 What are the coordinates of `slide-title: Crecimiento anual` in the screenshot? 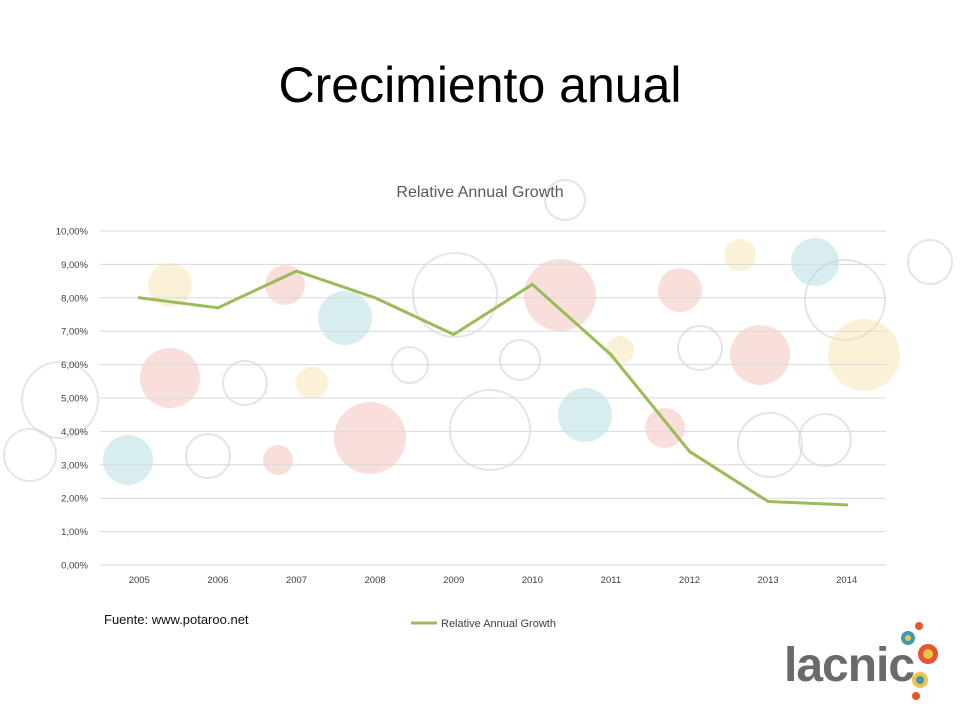 It's located at (480, 85).